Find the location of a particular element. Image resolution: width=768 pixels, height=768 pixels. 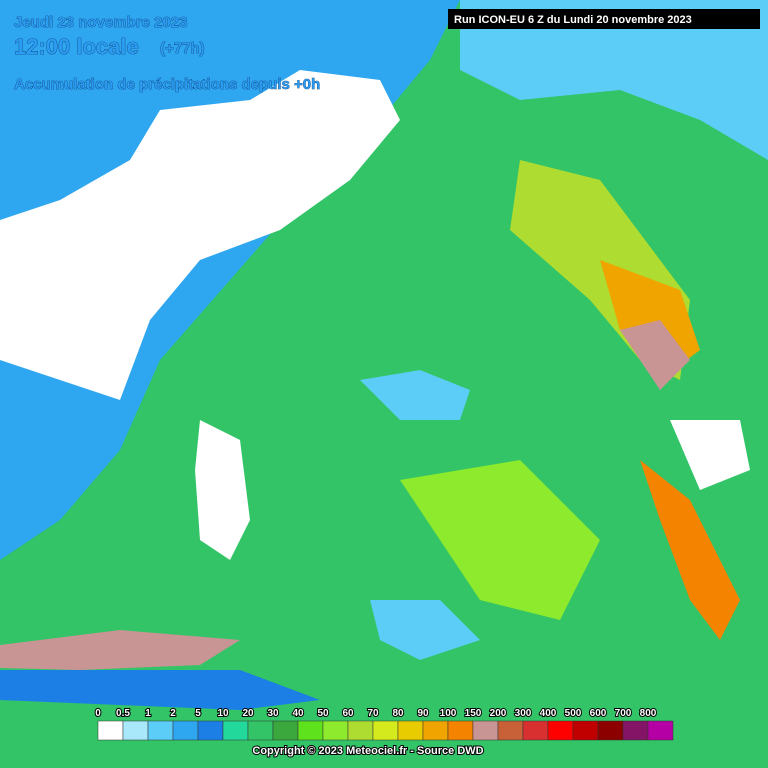

legend-label: 100 is located at coordinates (448, 713).